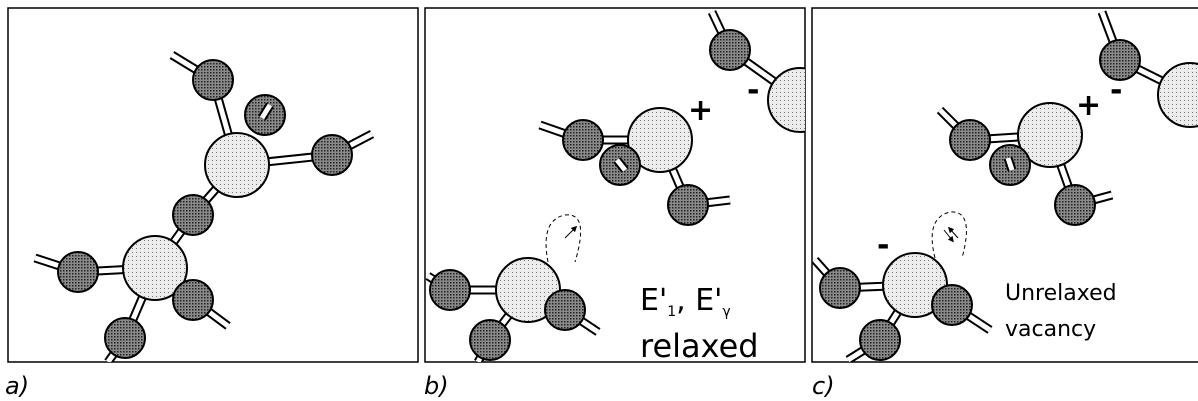 This screenshot has height=401, width=1198. Describe the element at coordinates (699, 346) in the screenshot. I see `caption: relaxed` at that location.